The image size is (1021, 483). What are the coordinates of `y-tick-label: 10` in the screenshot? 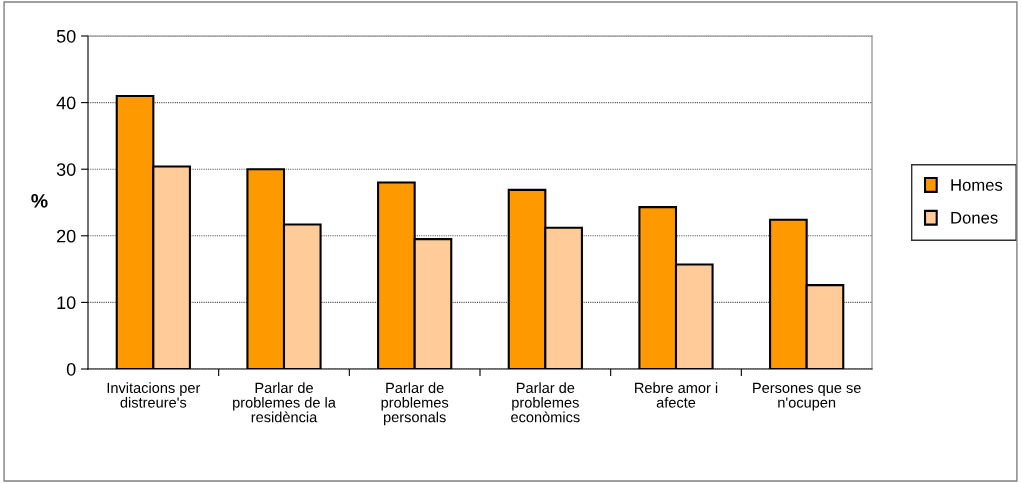 It's located at (66, 303).